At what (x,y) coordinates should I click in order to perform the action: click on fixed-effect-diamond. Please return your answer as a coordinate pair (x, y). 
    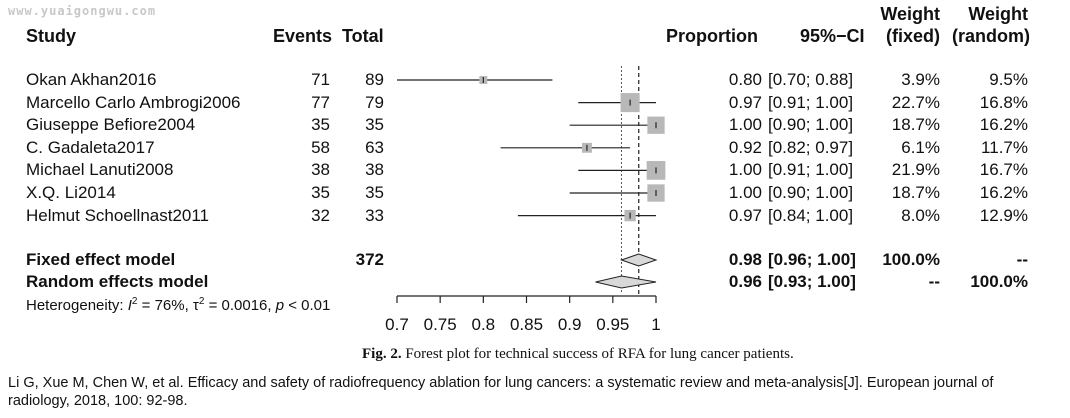
    Looking at the image, I should click on (638, 260).